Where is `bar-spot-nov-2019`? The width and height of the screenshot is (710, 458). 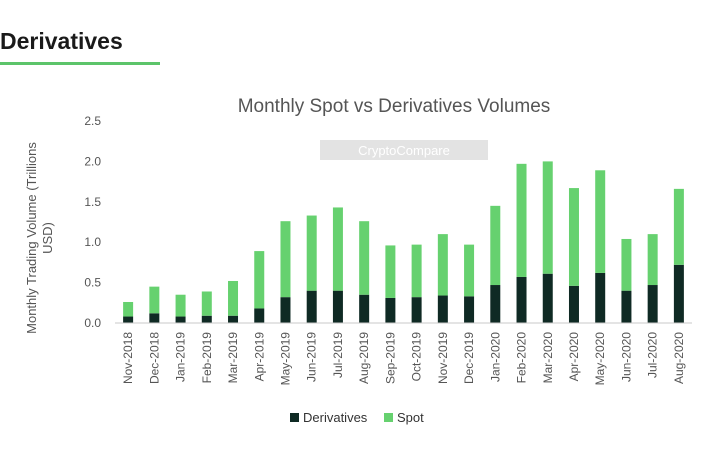 bar-spot-nov-2019 is located at coordinates (442, 265).